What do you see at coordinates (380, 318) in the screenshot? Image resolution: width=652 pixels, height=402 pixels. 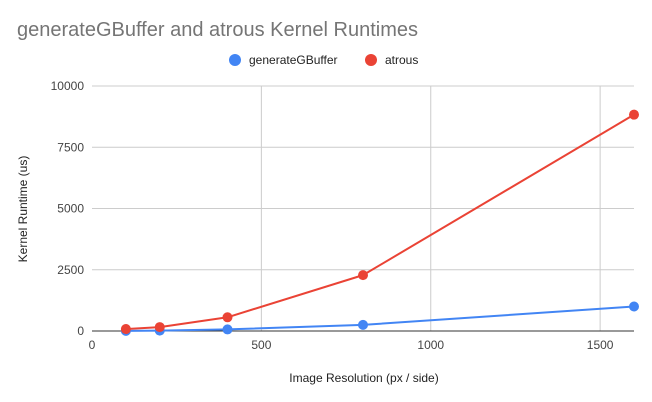 I see `series-line-generateGBuffer` at bounding box center [380, 318].